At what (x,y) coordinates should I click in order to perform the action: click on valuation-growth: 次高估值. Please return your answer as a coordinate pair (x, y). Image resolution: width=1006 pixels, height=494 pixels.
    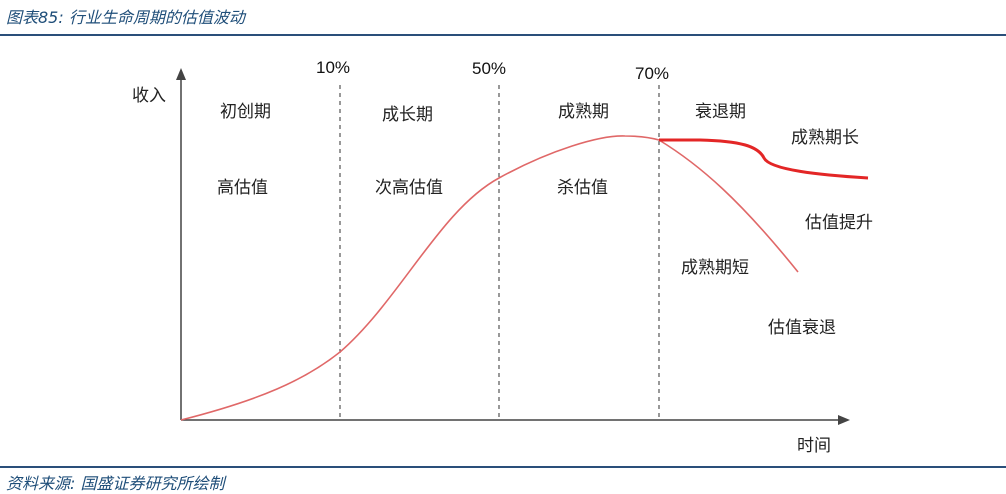
    Looking at the image, I should click on (409, 188).